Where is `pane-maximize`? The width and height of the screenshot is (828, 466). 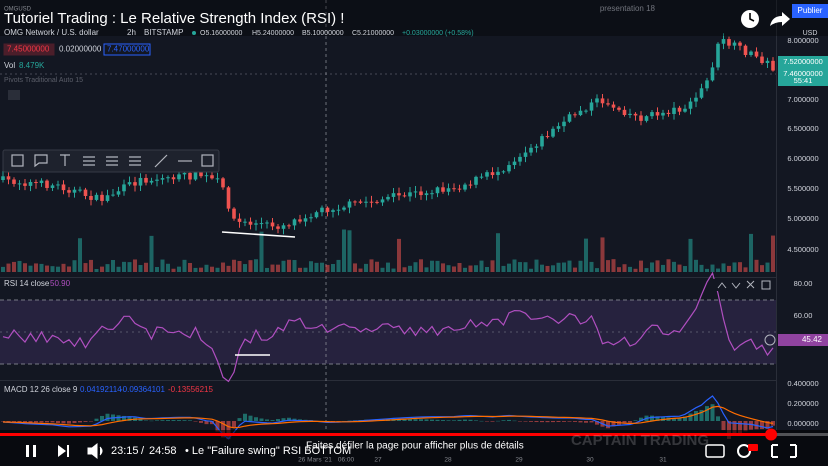
pane-maximize is located at coordinates (766, 285).